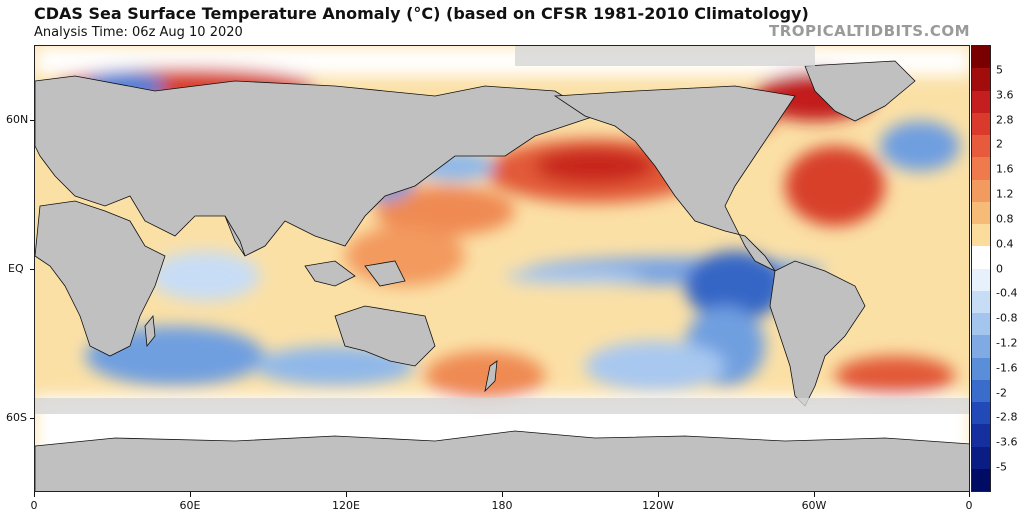  I want to click on colorbar-label: 0, so click(999, 268).